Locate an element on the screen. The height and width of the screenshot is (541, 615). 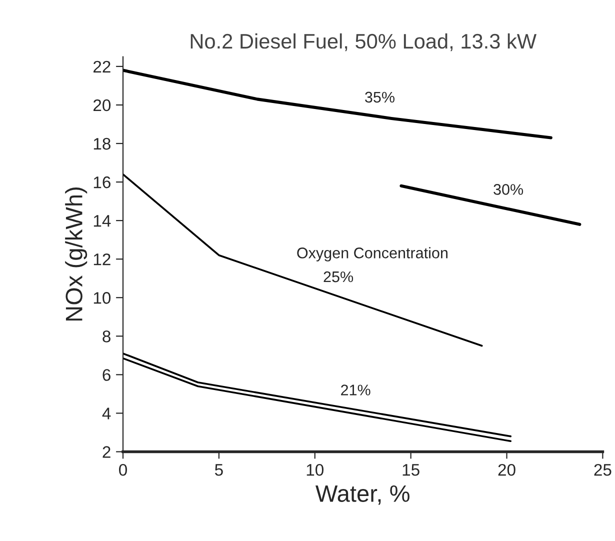
y-axis-title: NOx (g/kWh) is located at coordinates (76, 254).